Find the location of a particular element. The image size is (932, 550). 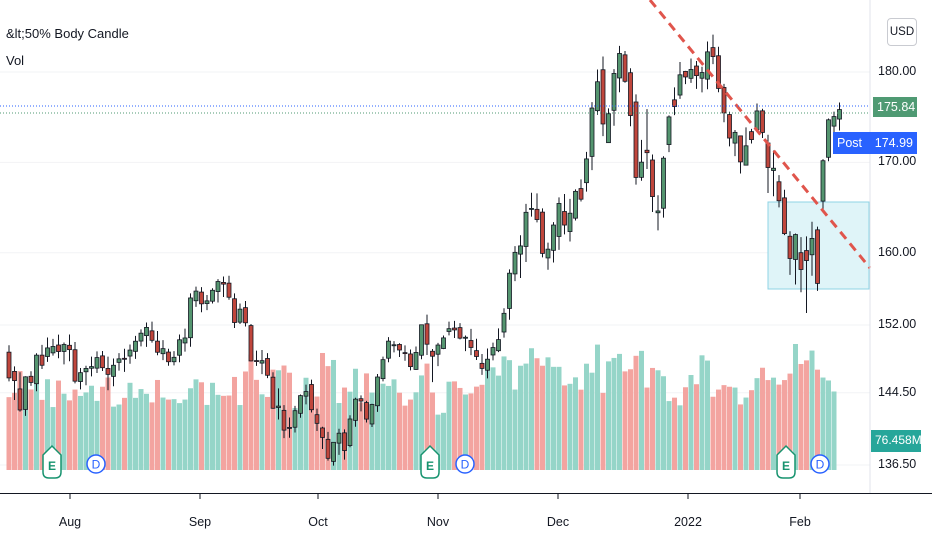

price-tick-label: 180.00 is located at coordinates (897, 71).